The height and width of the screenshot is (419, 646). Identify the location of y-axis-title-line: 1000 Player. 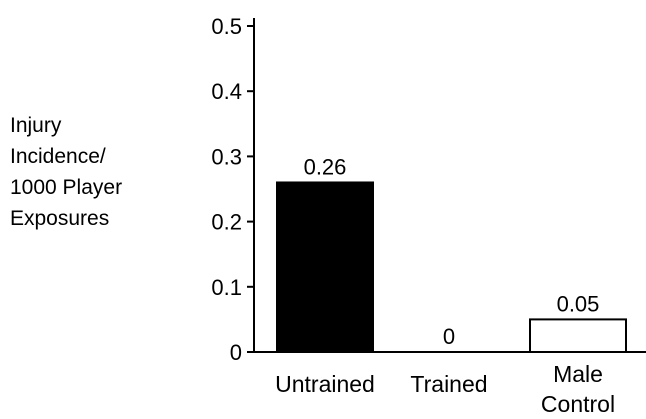
(66, 187).